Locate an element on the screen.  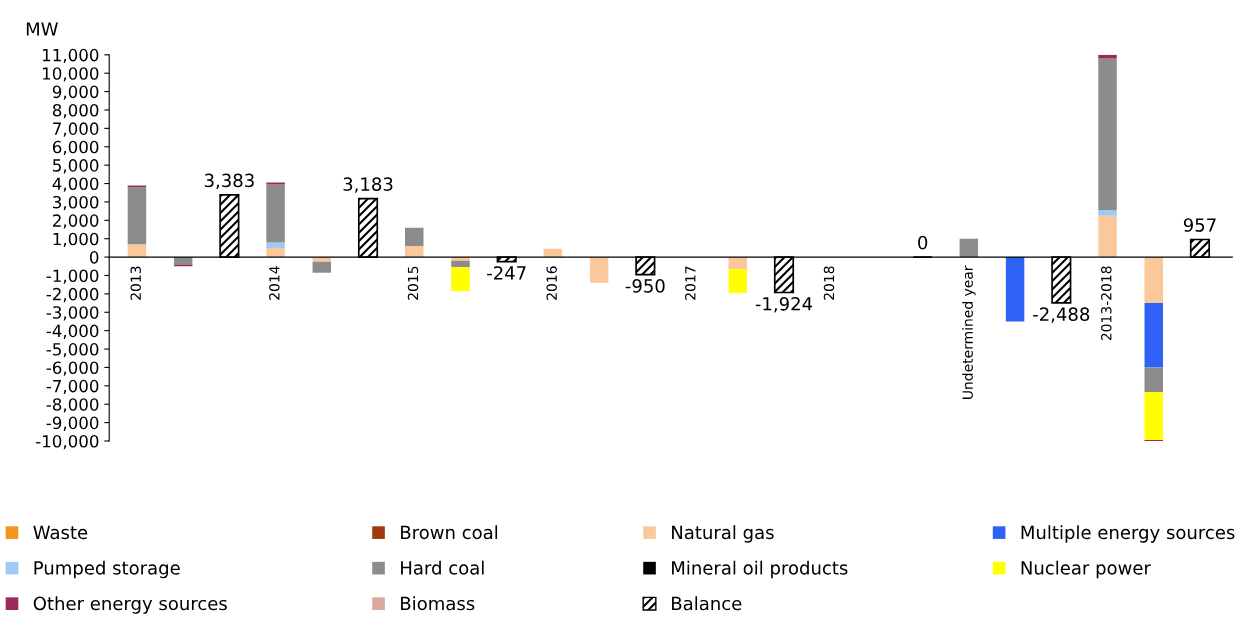
x-tick-label: 2018 is located at coordinates (829, 283).